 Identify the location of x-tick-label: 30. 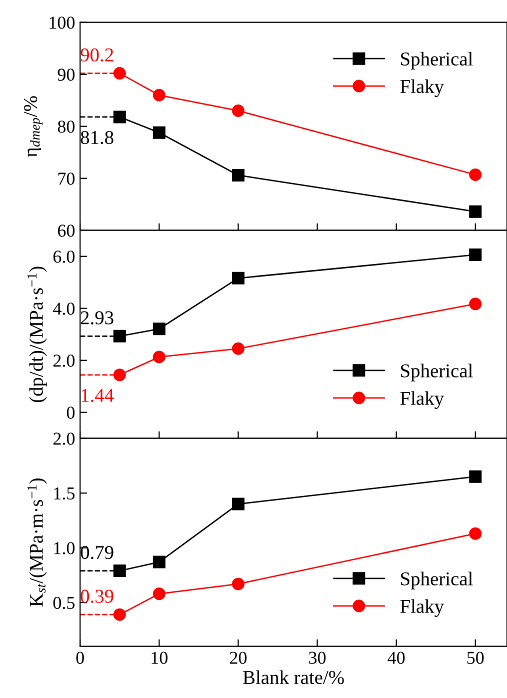
(317, 658).